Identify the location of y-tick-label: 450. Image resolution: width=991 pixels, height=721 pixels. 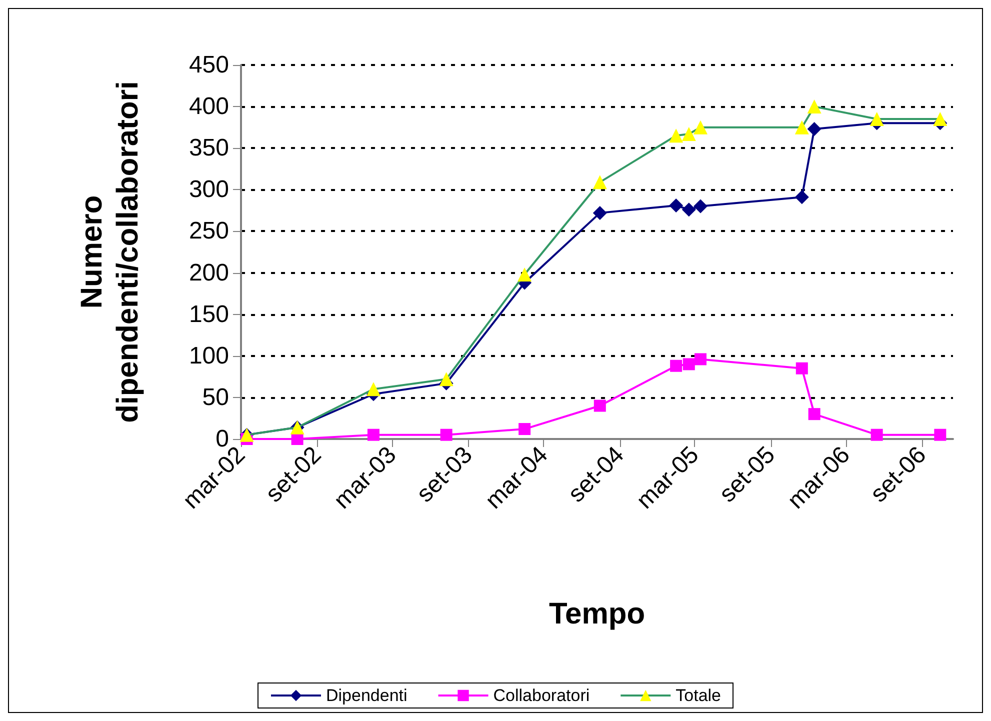
(208, 65).